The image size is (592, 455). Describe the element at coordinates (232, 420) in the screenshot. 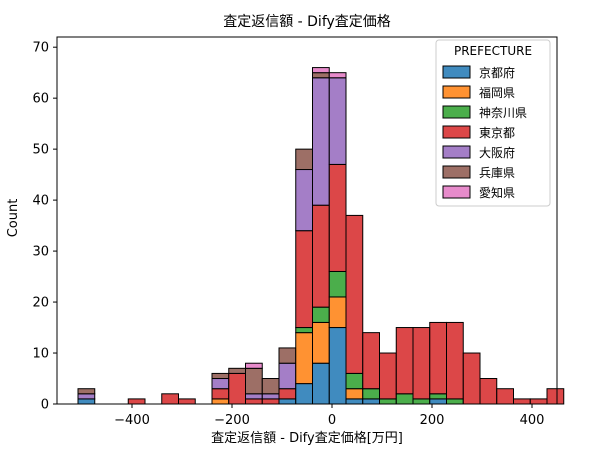

I see `x-tick-label: −200` at that location.